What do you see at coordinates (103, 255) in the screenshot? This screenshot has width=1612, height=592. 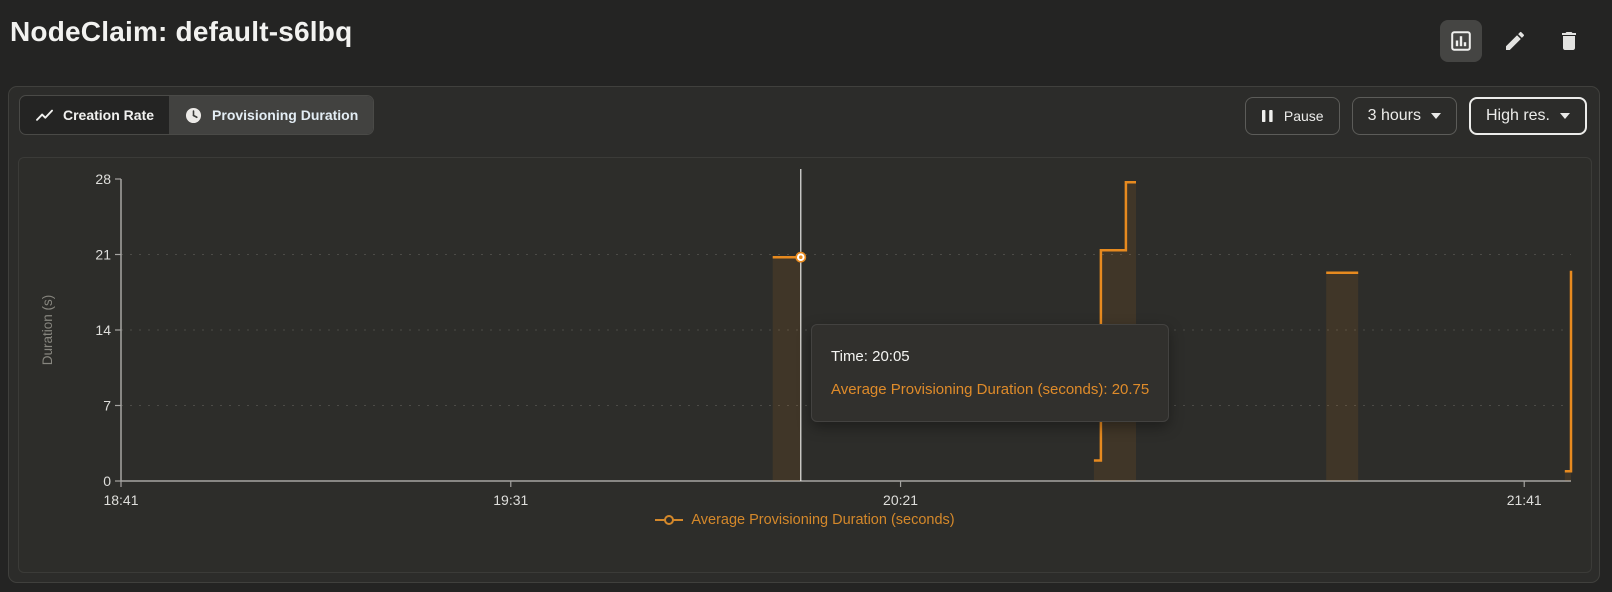 I see `svg-text: 21` at bounding box center [103, 255].